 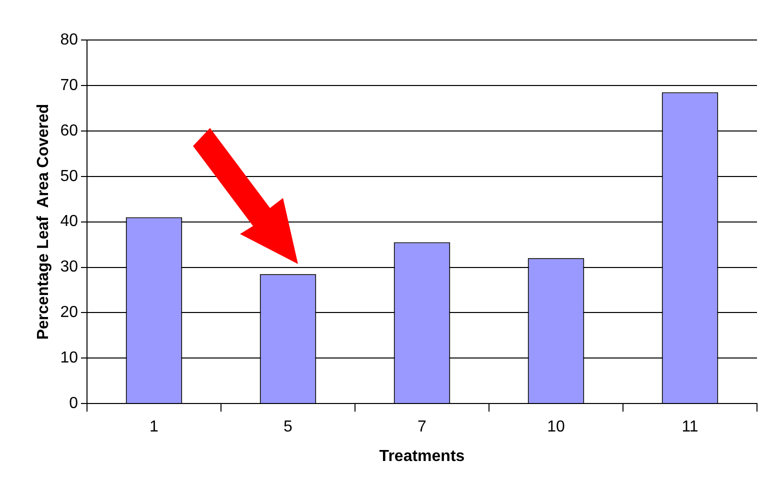 What do you see at coordinates (69, 39) in the screenshot?
I see `y-tick-label: 80` at bounding box center [69, 39].